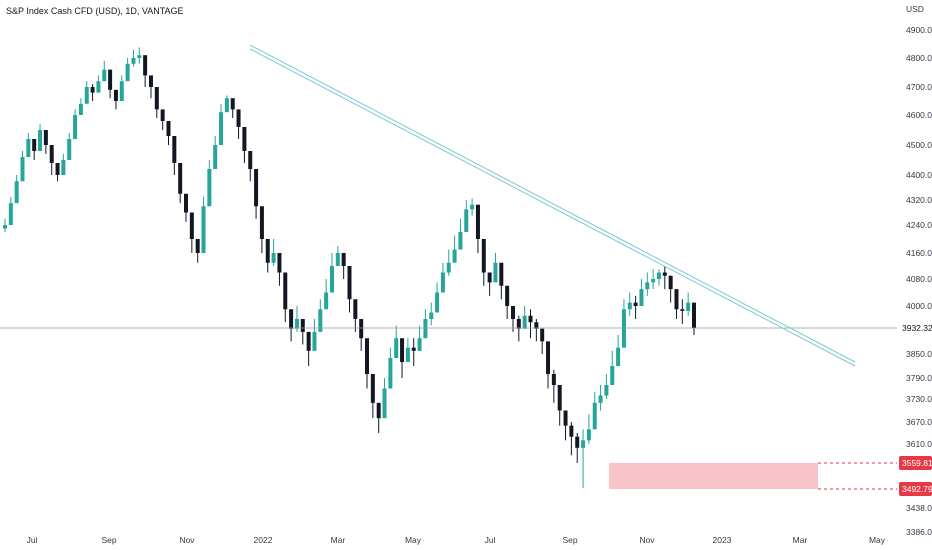 The height and width of the screenshot is (550, 932). What do you see at coordinates (919, 422) in the screenshot?
I see `y-tick-label: 3670.00` at bounding box center [919, 422].